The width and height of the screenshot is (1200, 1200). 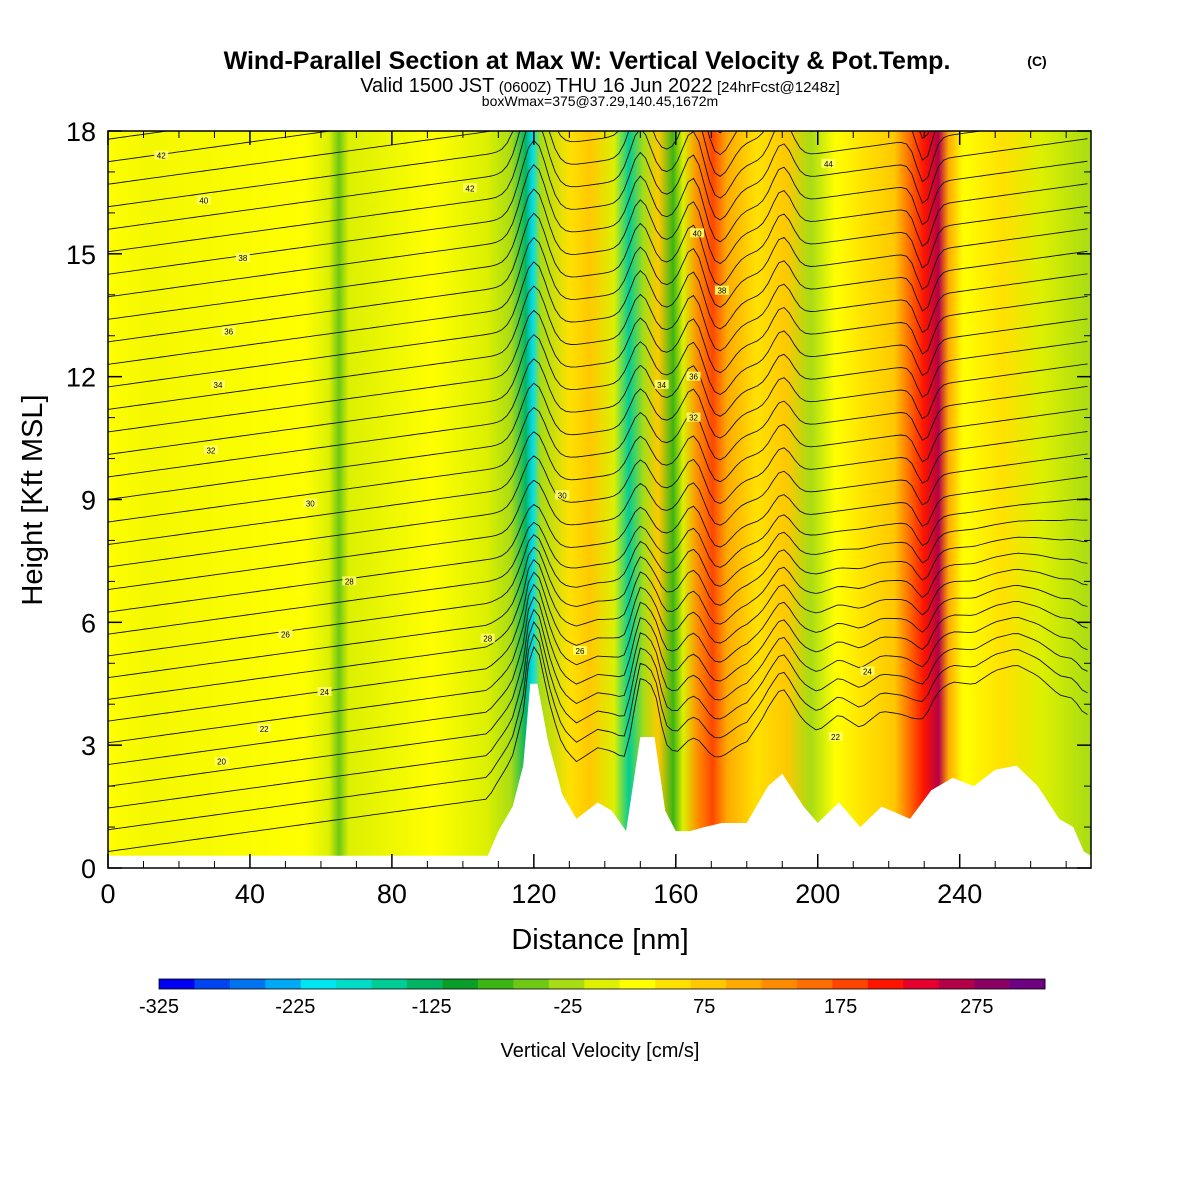 I want to click on subtitle-valid: Valid 1500 JST, so click(x=427, y=86).